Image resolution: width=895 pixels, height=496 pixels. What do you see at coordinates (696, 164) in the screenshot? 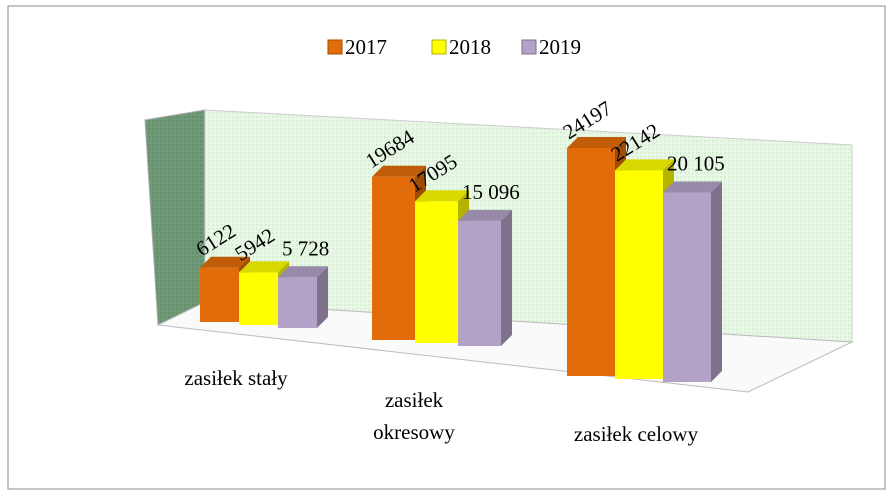
I see `data-label: 20 105` at bounding box center [696, 164].